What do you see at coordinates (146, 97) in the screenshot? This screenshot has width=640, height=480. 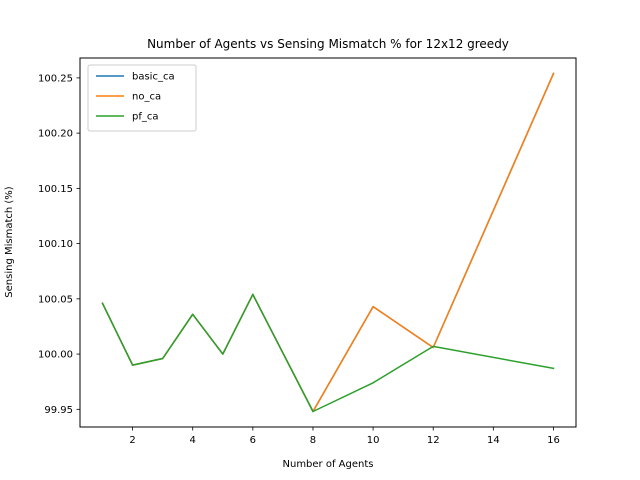 I see `legend-label-no-ca: no_ca` at bounding box center [146, 97].